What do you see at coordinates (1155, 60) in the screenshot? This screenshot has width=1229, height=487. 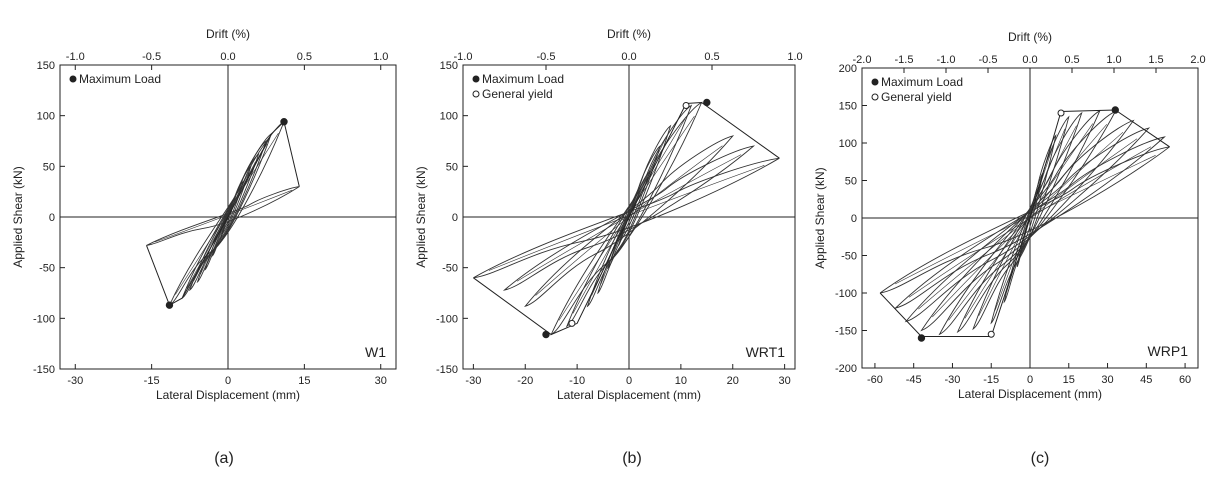 I see `top-tick-label: 1.5` at bounding box center [1155, 60].